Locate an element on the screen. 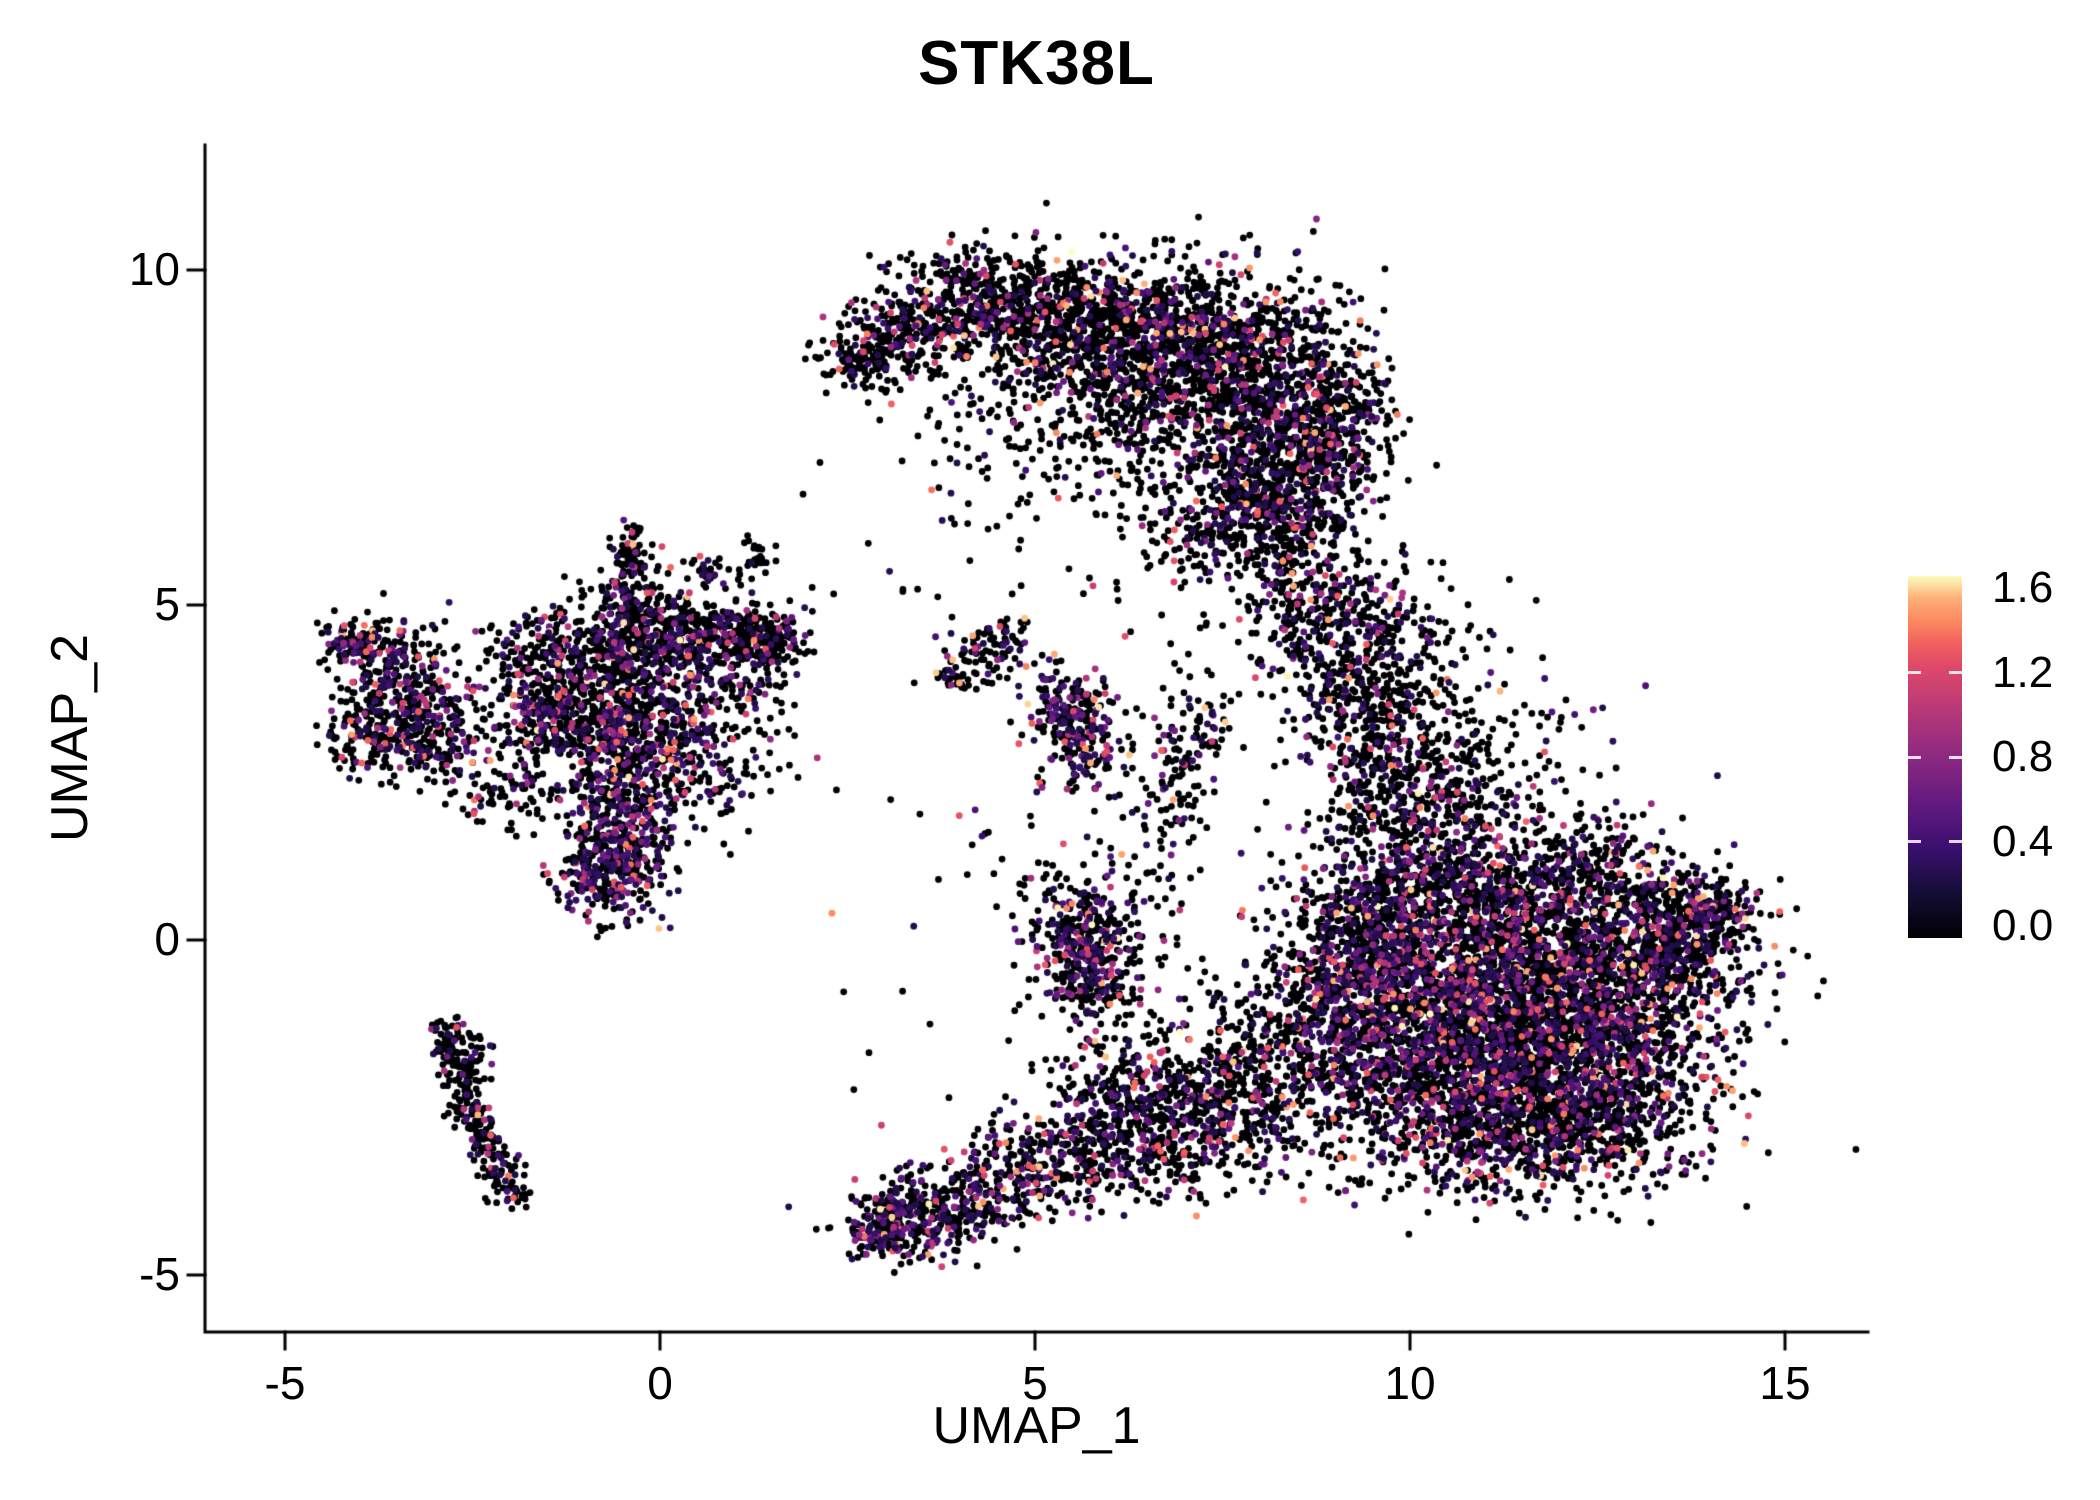 The height and width of the screenshot is (1500, 2100). x-tick-label: 15 is located at coordinates (1785, 1383).